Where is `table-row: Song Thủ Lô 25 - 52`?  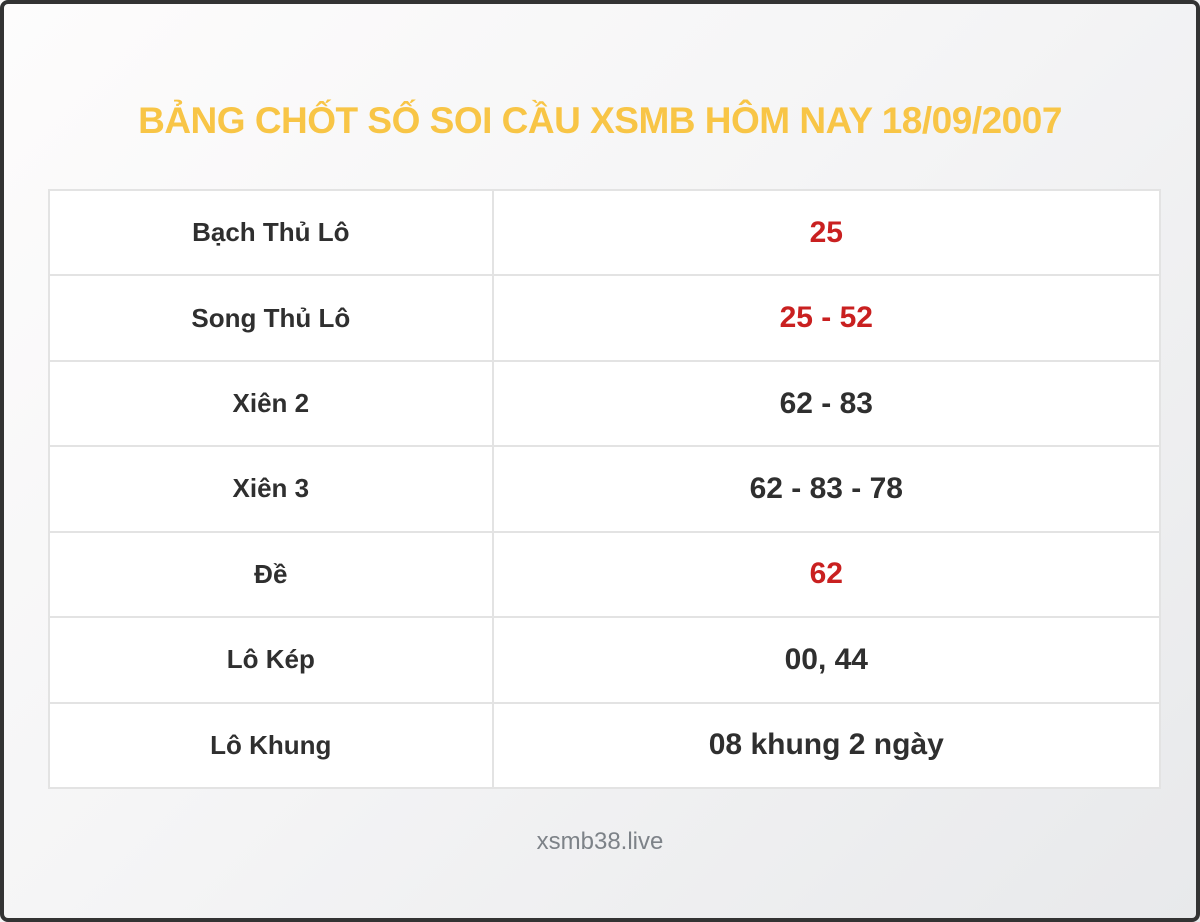
table-row: Song Thủ Lô 25 - 52 is located at coordinates (604, 319).